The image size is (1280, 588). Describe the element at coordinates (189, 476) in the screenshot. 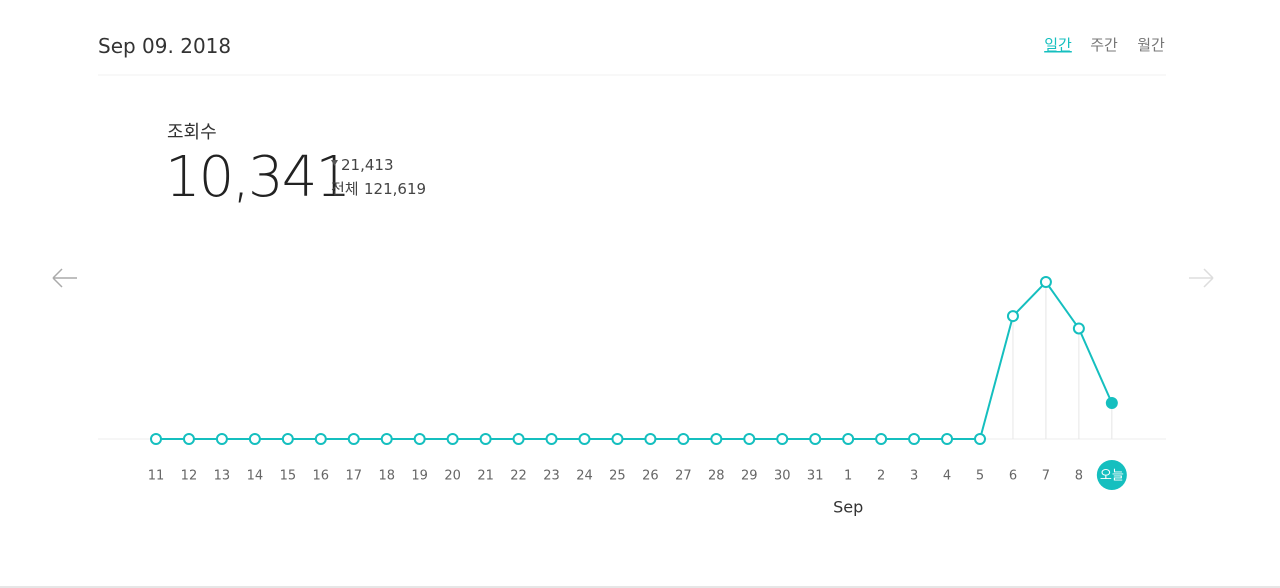

I see `x-tick-label: 12` at that location.